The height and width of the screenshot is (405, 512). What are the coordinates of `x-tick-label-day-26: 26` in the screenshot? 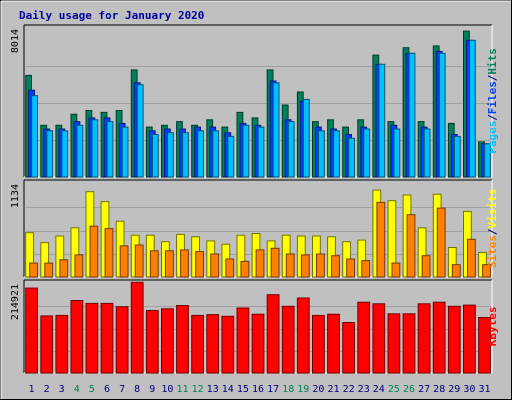 It's located at (409, 389).